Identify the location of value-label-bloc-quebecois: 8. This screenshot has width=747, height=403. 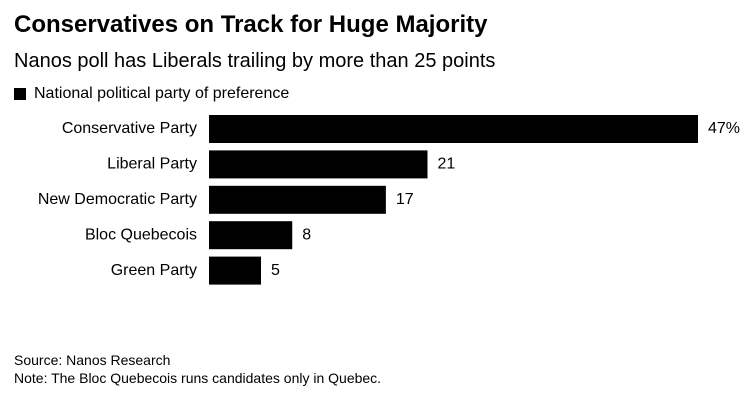
(306, 234).